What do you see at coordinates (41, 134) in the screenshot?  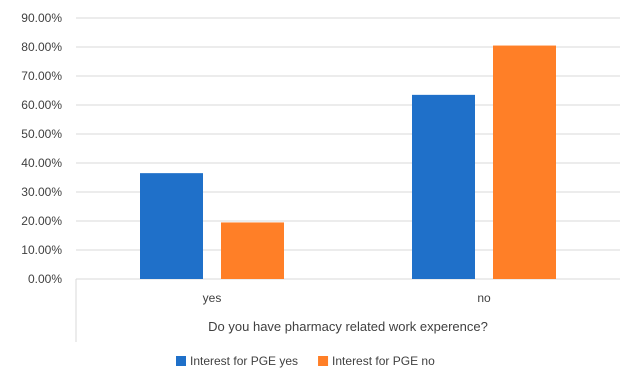 I see `y-tick-label: 50.00%` at bounding box center [41, 134].